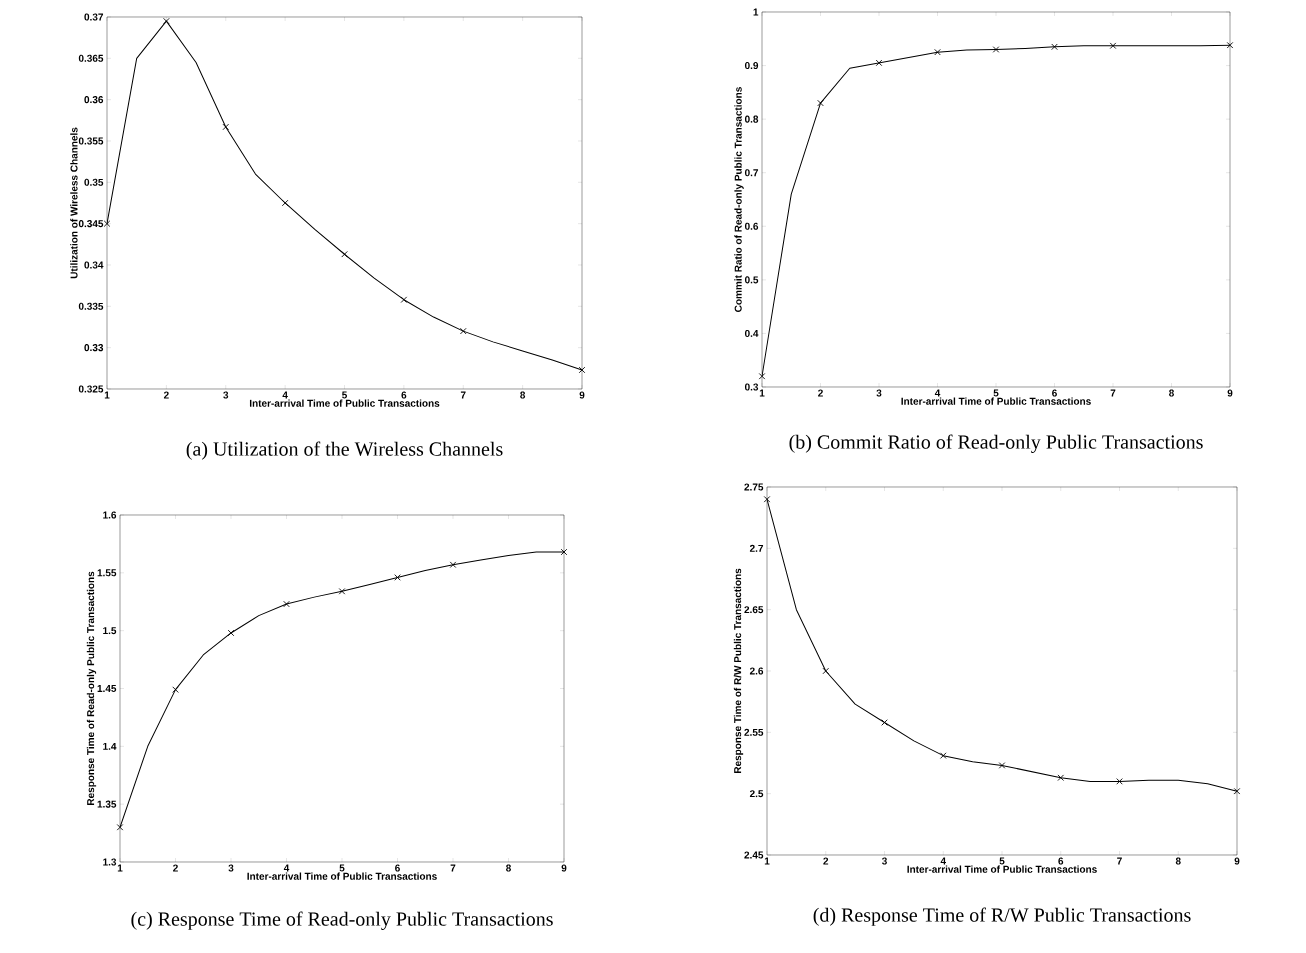 Image resolution: width=1306 pixels, height=953 pixels. I want to click on y-tick-label: 2.75, so click(754, 487).